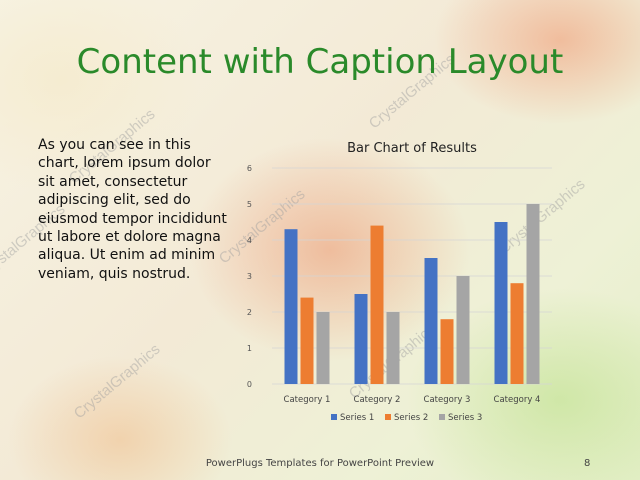 The image size is (640, 480). Describe the element at coordinates (307, 400) in the screenshot. I see `x-tick-label: Category 1` at that location.